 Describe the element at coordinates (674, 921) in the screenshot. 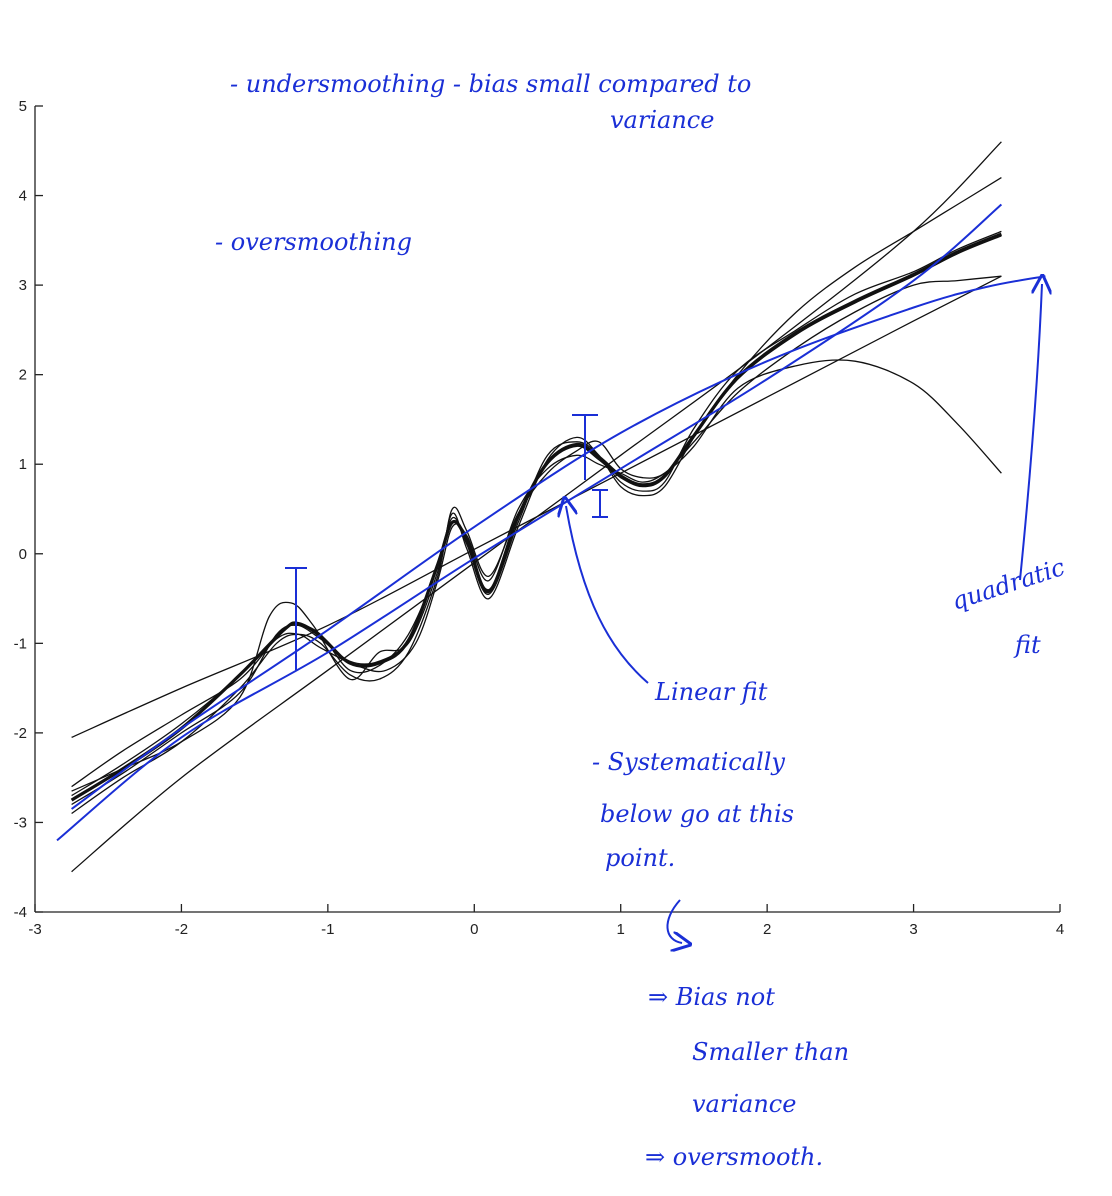

I see `hook-arrow` at that location.